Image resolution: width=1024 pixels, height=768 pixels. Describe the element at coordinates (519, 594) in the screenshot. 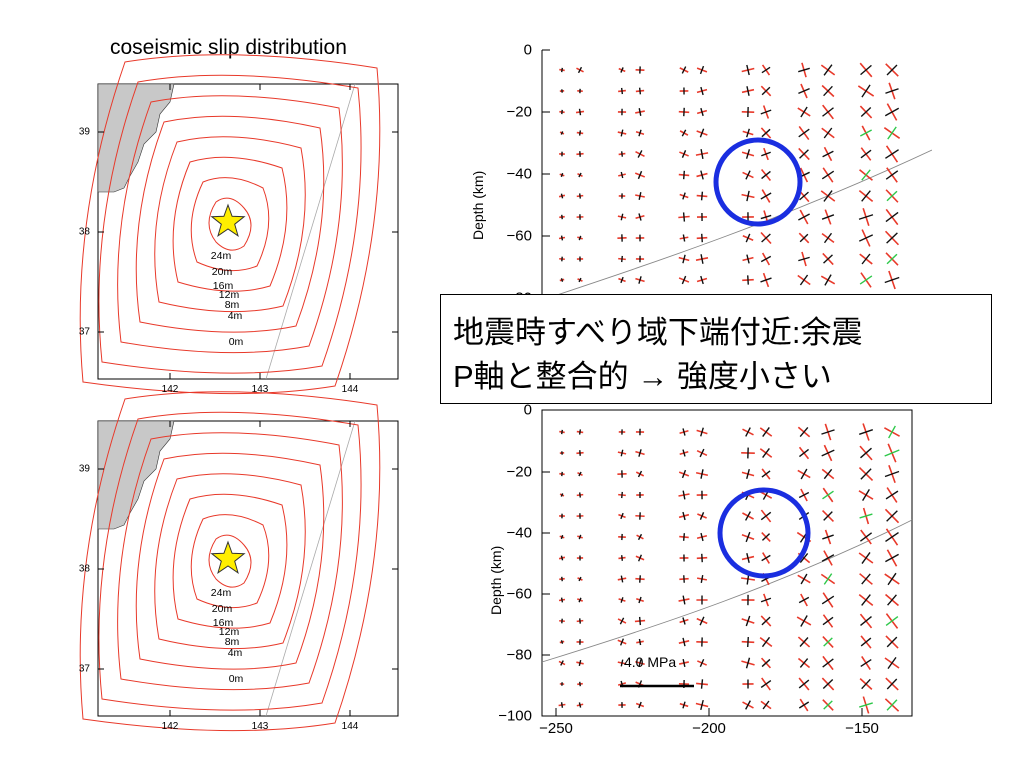

I see `depth-tick: −60` at that location.